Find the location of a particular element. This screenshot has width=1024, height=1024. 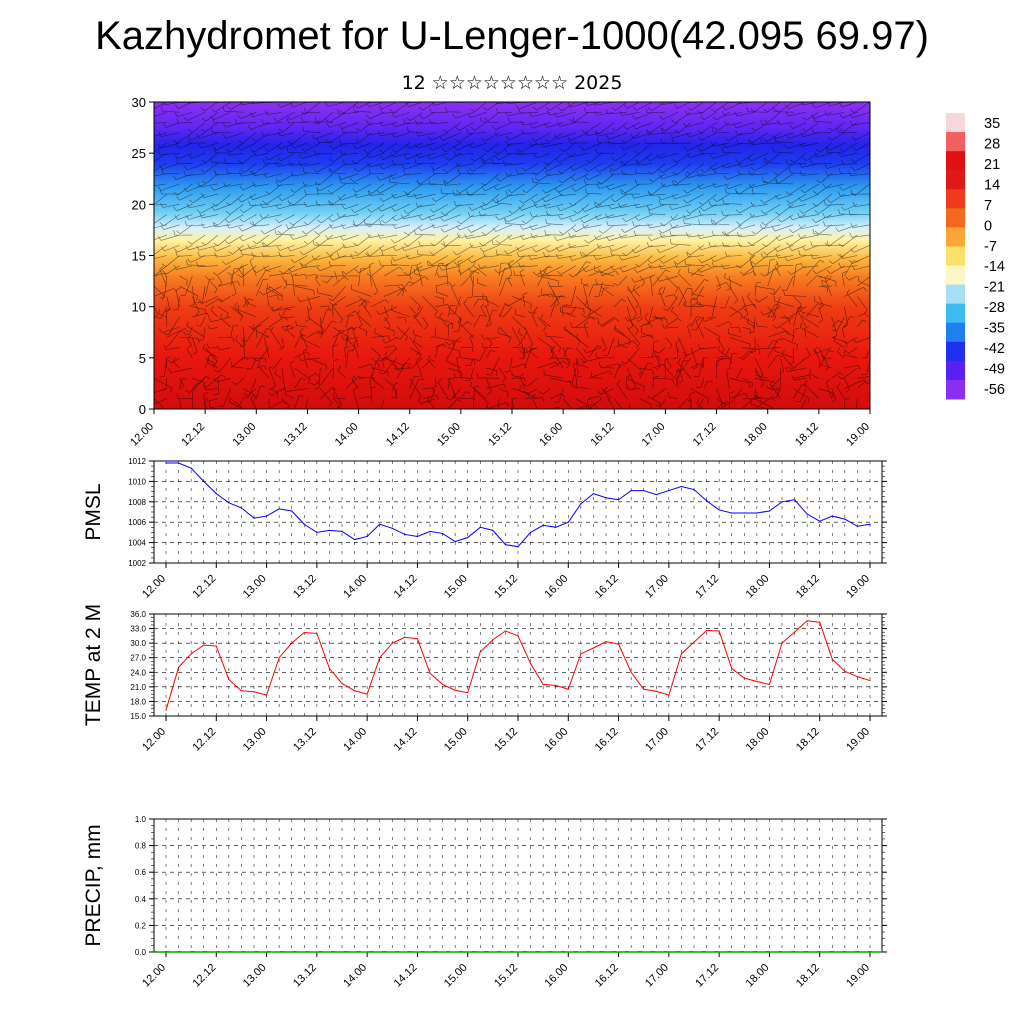

x-tick-label: 12.00 is located at coordinates (142, 435).